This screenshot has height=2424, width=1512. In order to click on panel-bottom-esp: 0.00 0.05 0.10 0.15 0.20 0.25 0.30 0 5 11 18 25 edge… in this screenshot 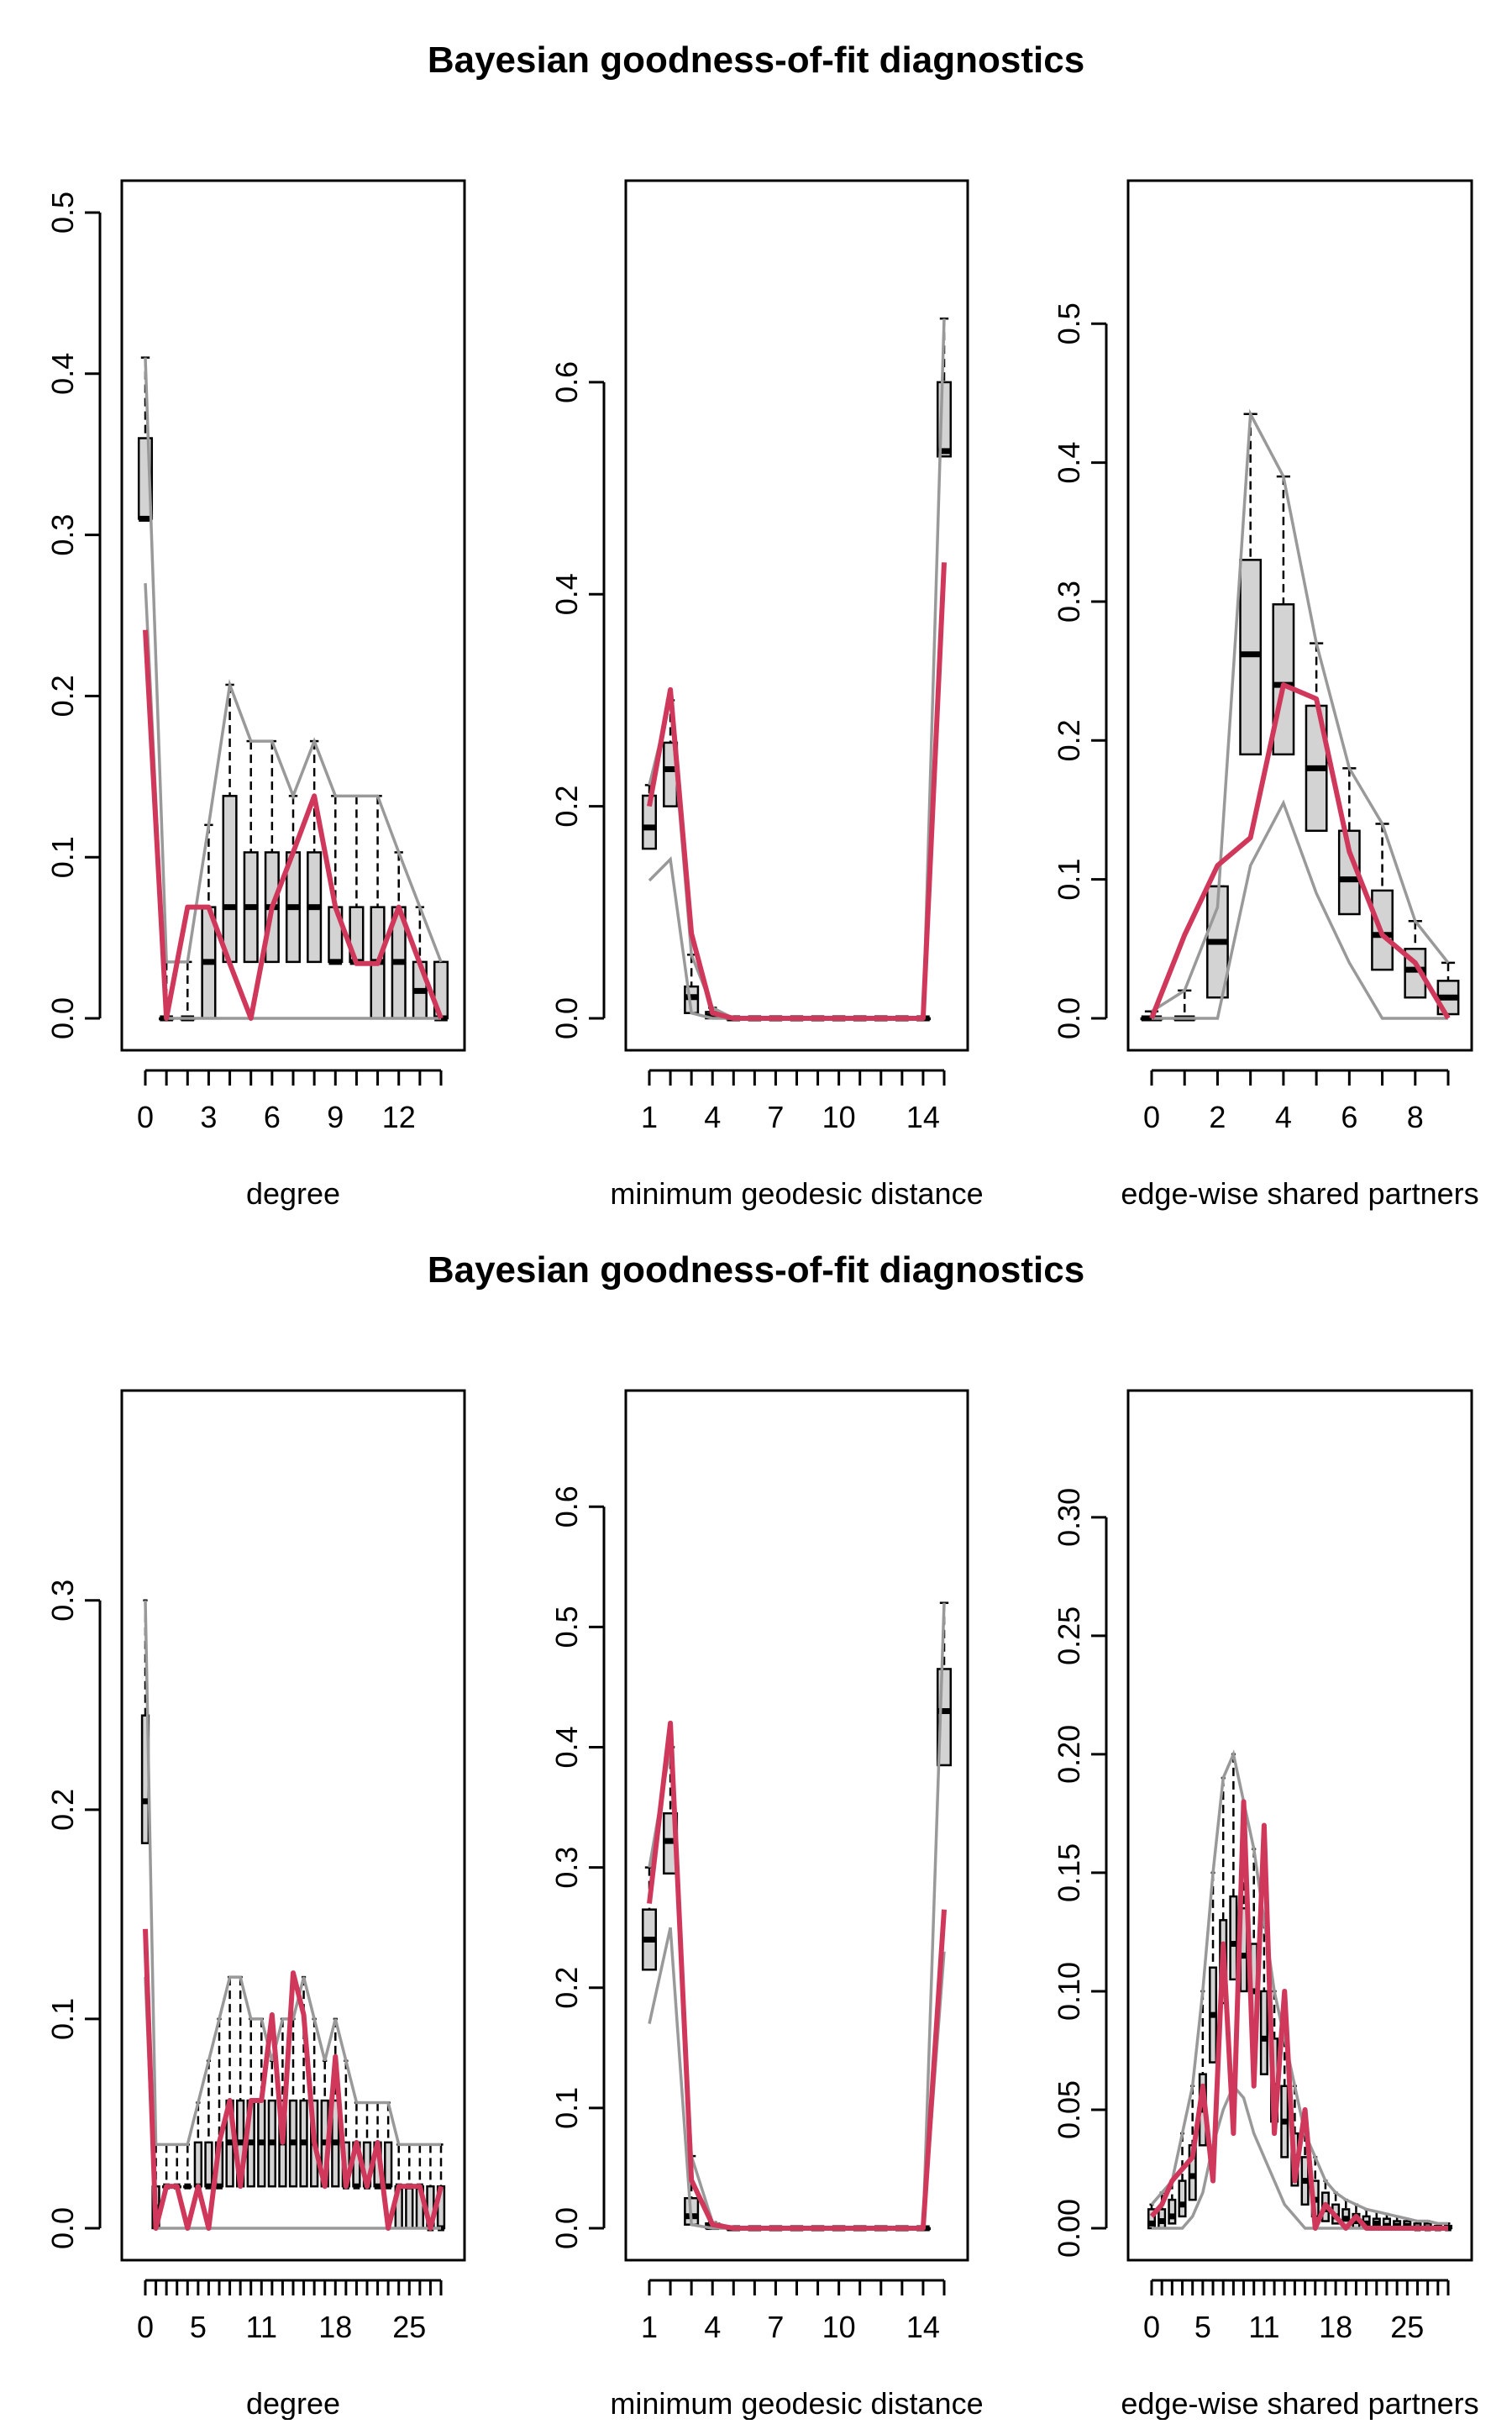, I will do `click(1265, 1905)`.